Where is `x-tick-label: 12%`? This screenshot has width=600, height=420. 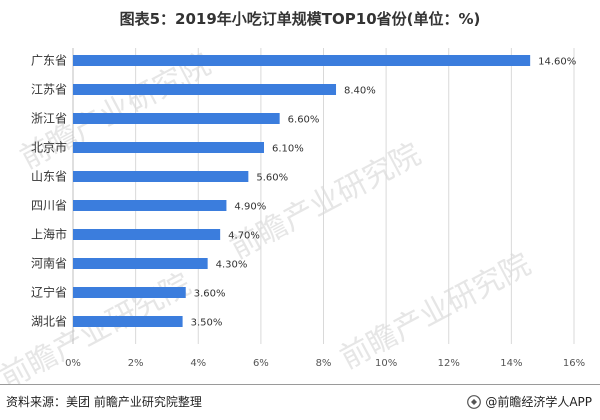
x-tick-label: 12% is located at coordinates (449, 363).